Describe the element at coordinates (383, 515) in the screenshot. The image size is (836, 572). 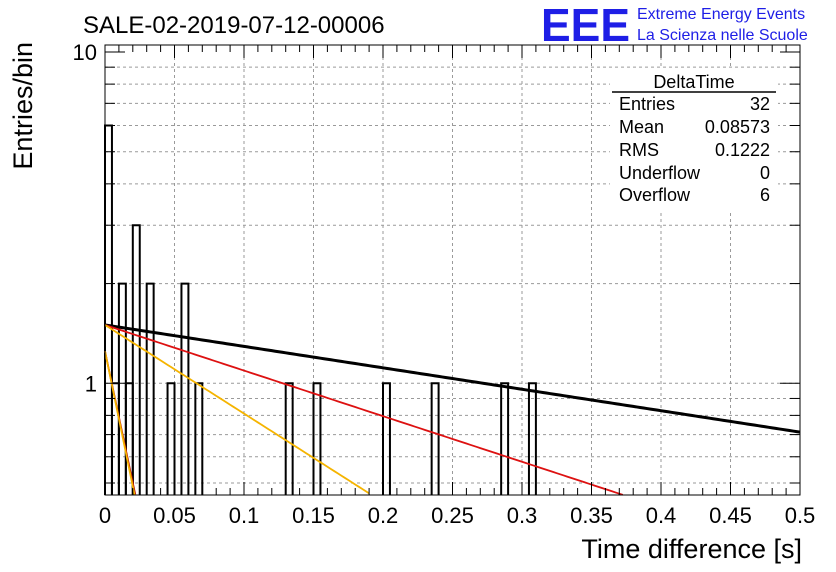
I see `x-tick-label: 0.2` at that location.